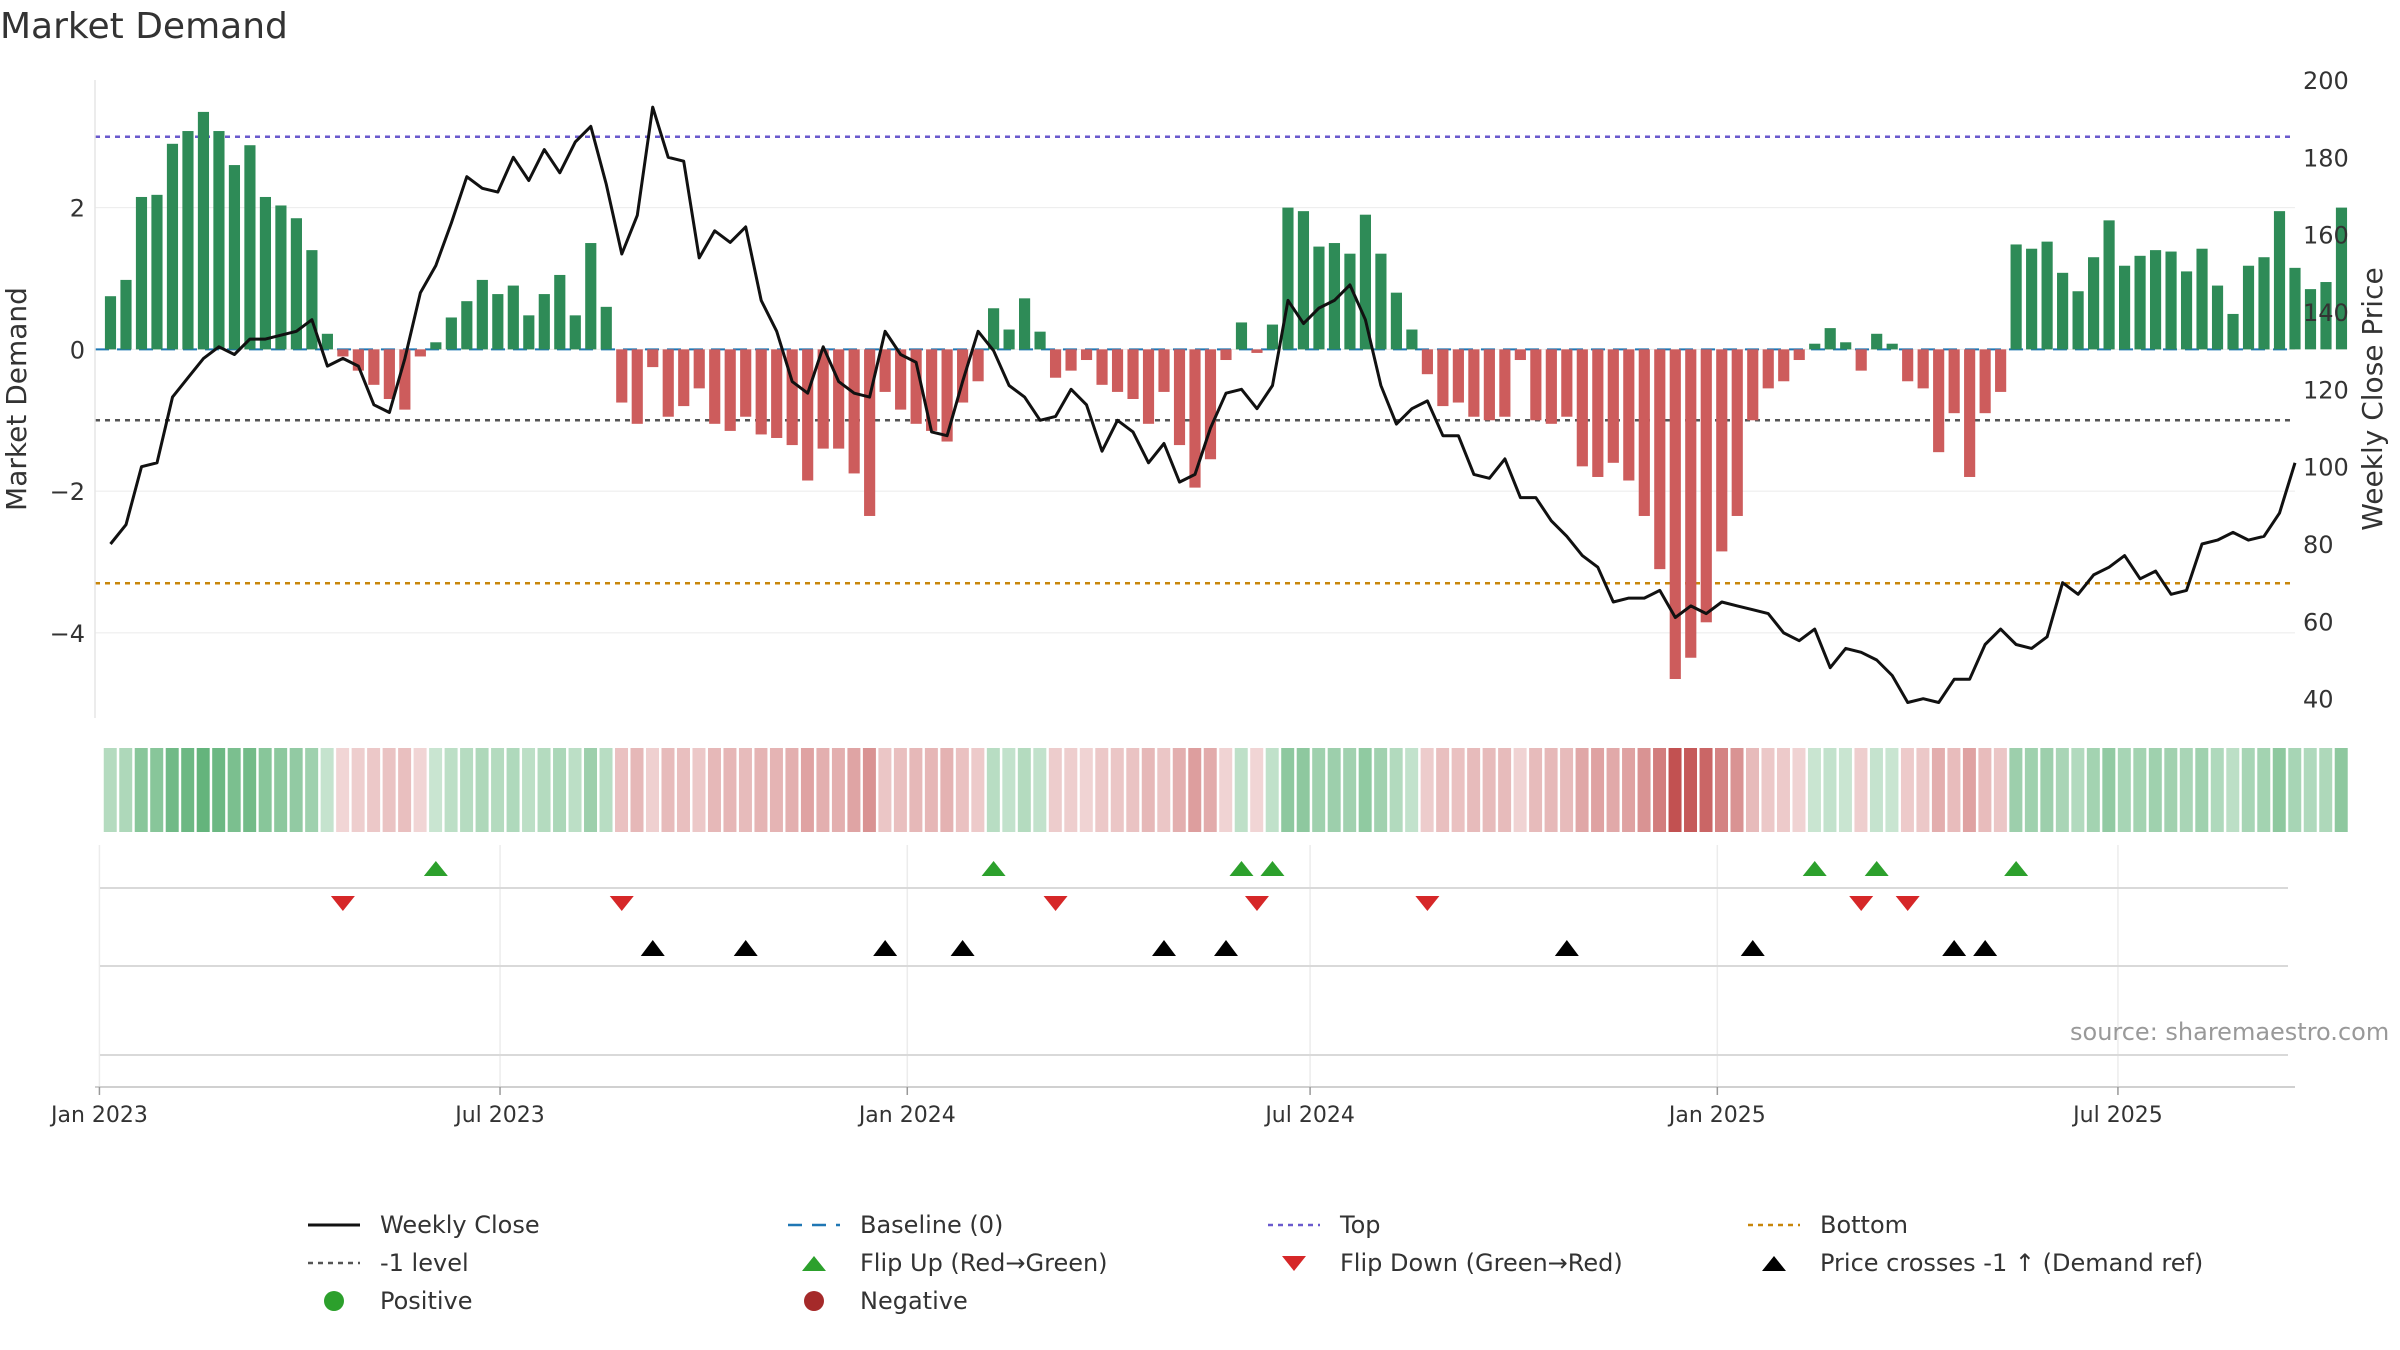 This screenshot has height=1350, width=2400. What do you see at coordinates (460, 1225) in the screenshot?
I see `legend-label: Weekly Close` at bounding box center [460, 1225].